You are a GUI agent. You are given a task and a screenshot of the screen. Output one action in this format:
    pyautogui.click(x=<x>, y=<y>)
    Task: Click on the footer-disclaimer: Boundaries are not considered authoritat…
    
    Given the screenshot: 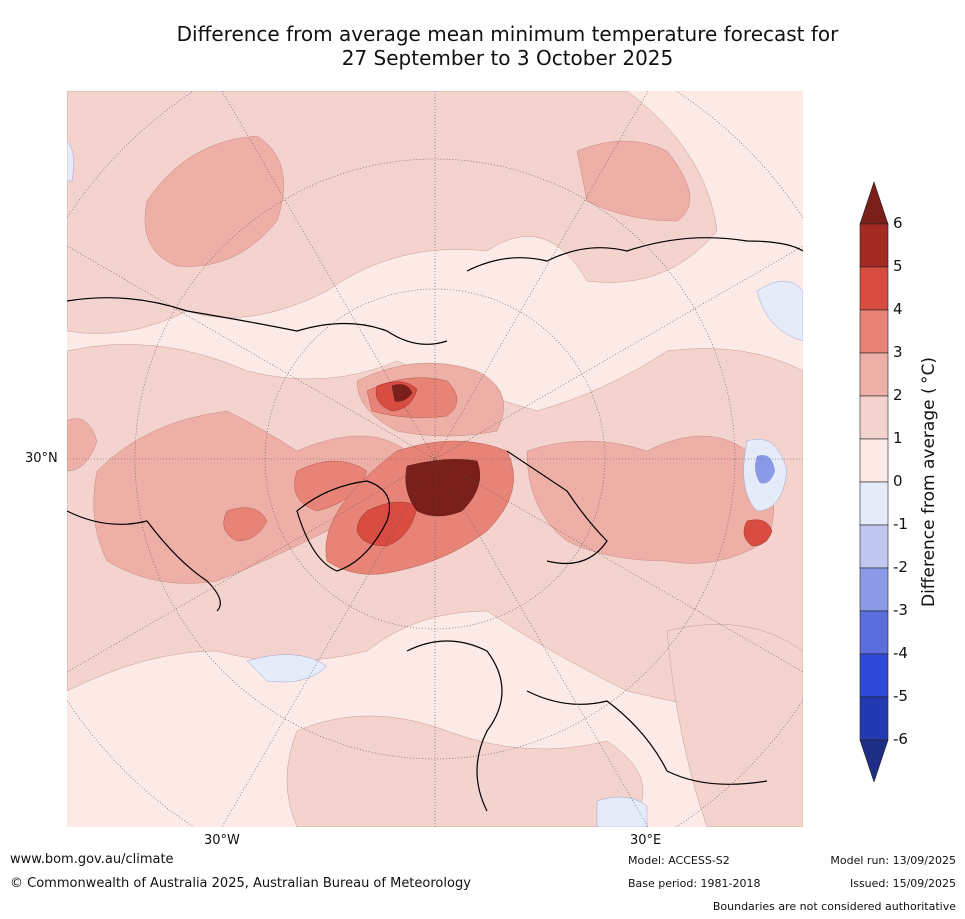 What is the action you would take?
    pyautogui.click(x=834, y=906)
    